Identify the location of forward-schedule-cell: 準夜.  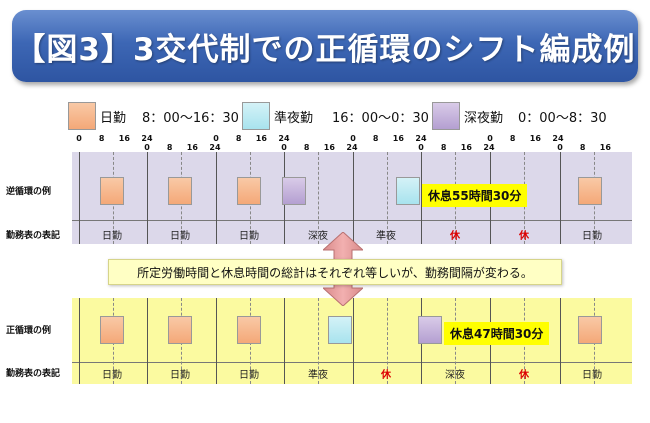
(318, 375).